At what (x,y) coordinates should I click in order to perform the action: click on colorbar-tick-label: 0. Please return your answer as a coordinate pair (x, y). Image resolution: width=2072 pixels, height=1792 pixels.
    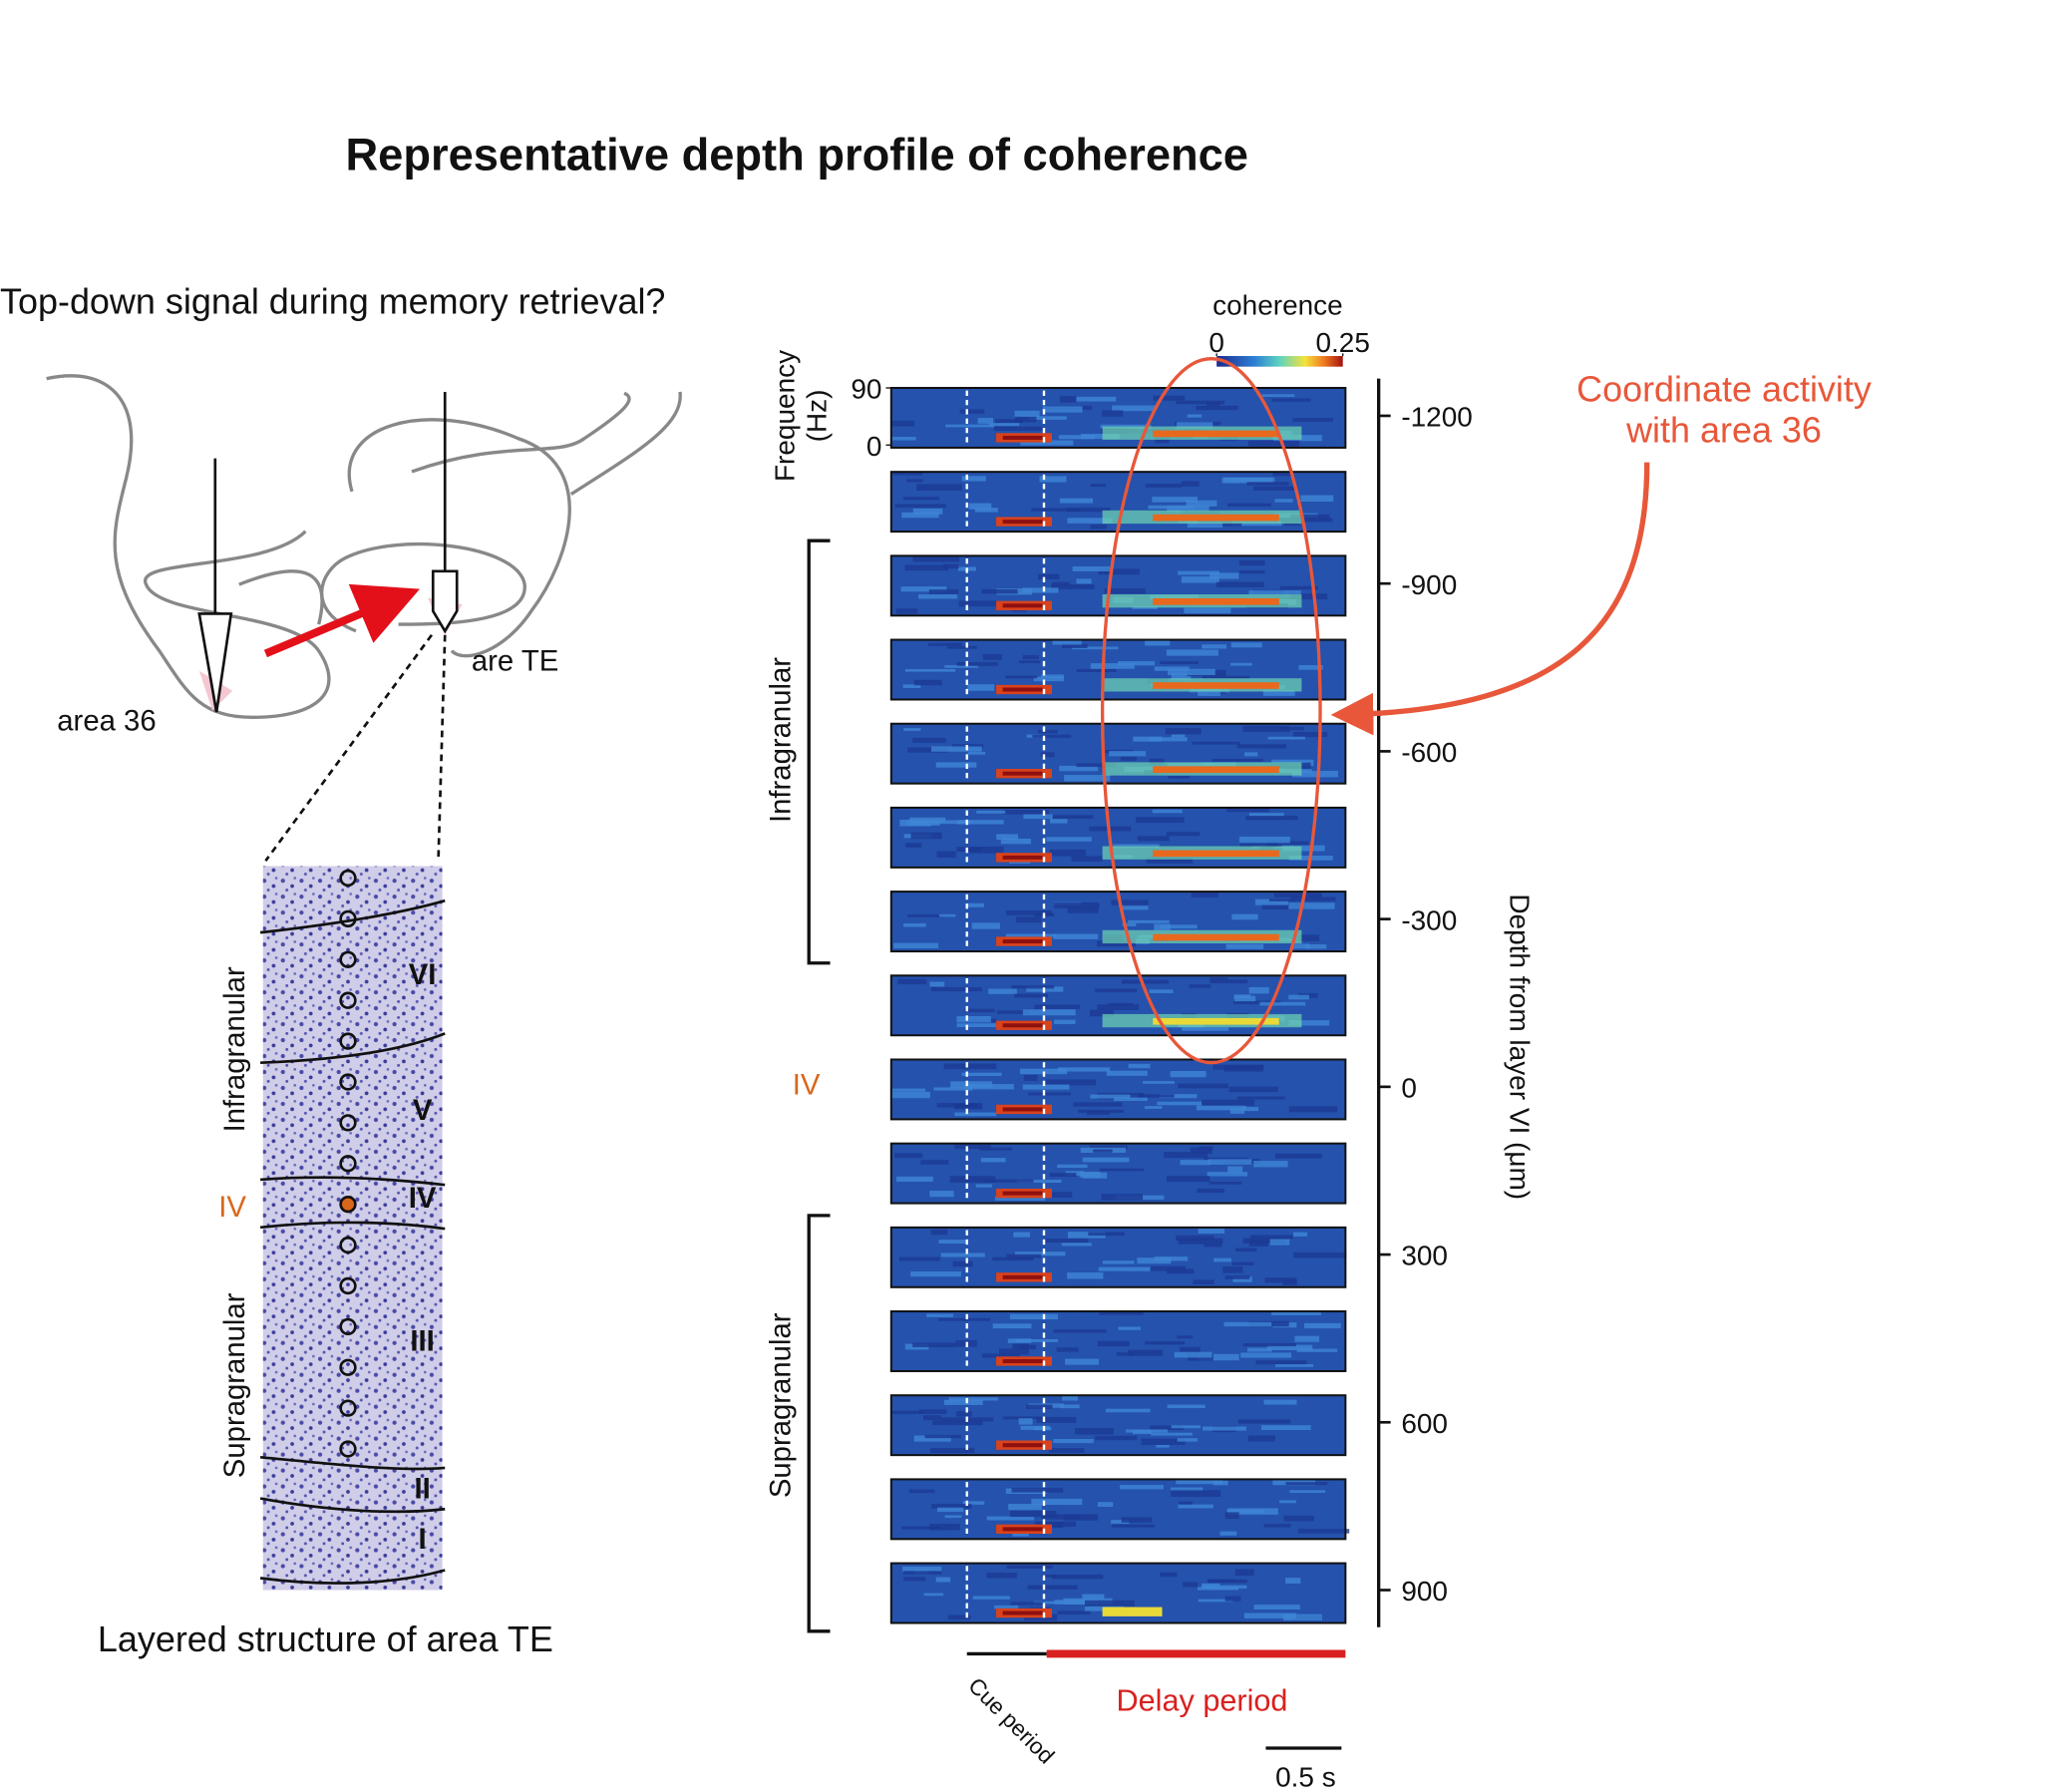
    Looking at the image, I should click on (1217, 342).